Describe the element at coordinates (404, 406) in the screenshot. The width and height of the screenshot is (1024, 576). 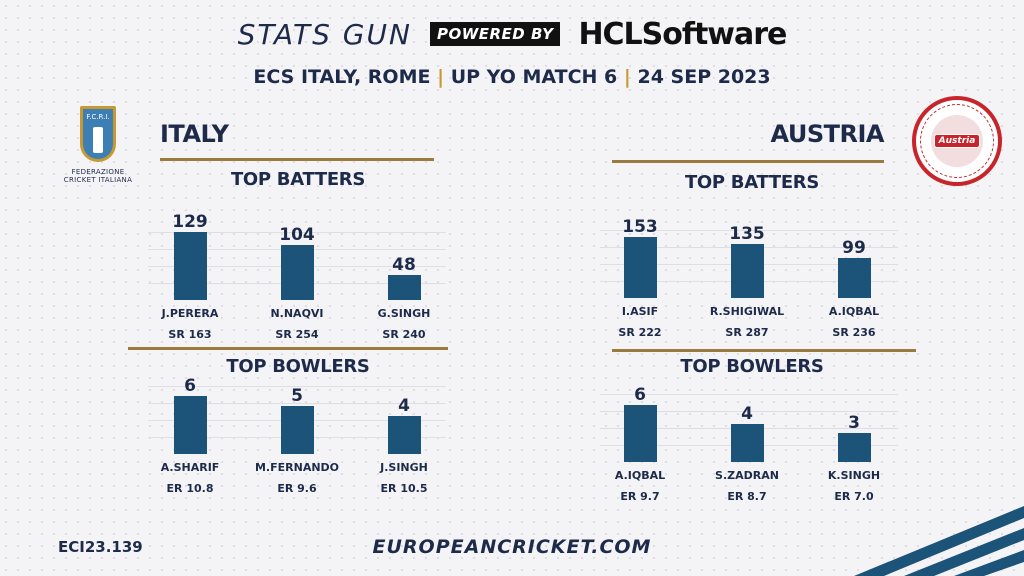
I see `italy-bowler-value-label: 4` at that location.